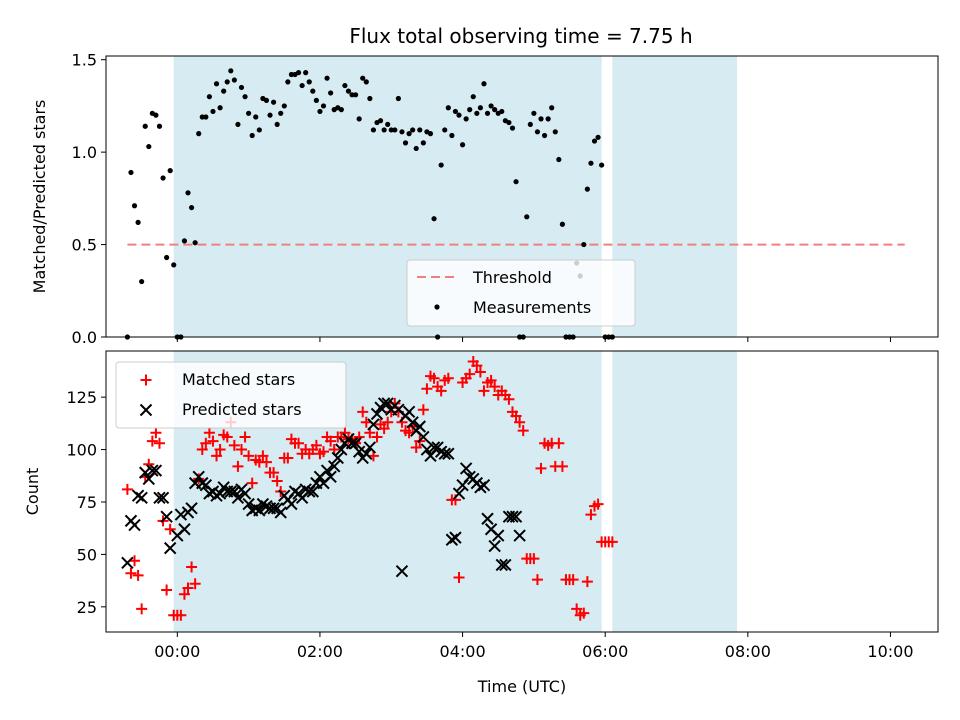  Describe the element at coordinates (521, 686) in the screenshot. I see `x-axis-label: Time (UTC)` at that location.